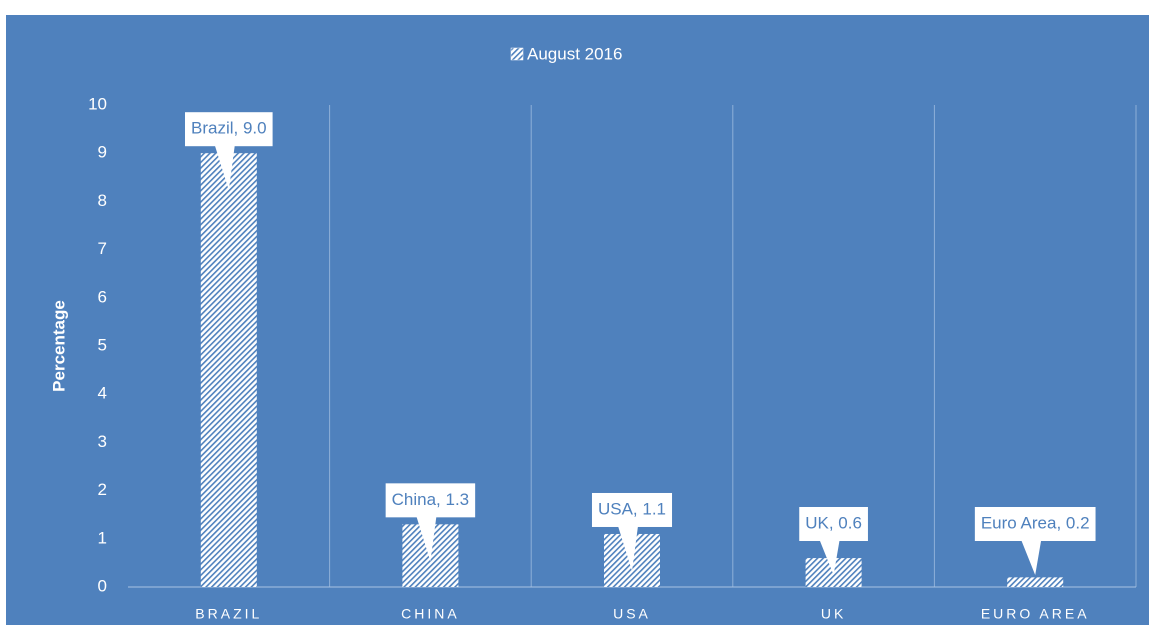  What do you see at coordinates (833, 614) in the screenshot?
I see `x-tick-label: UK` at bounding box center [833, 614].